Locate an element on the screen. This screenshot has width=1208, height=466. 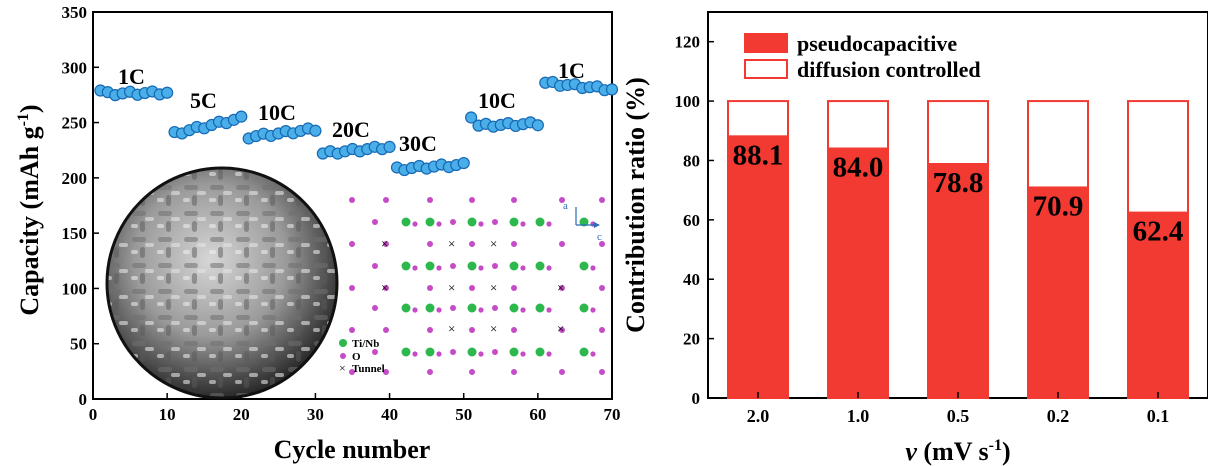
left-y-ticks: 0 50 100 150 200 250 300 350 is located at coordinates (80, 206).